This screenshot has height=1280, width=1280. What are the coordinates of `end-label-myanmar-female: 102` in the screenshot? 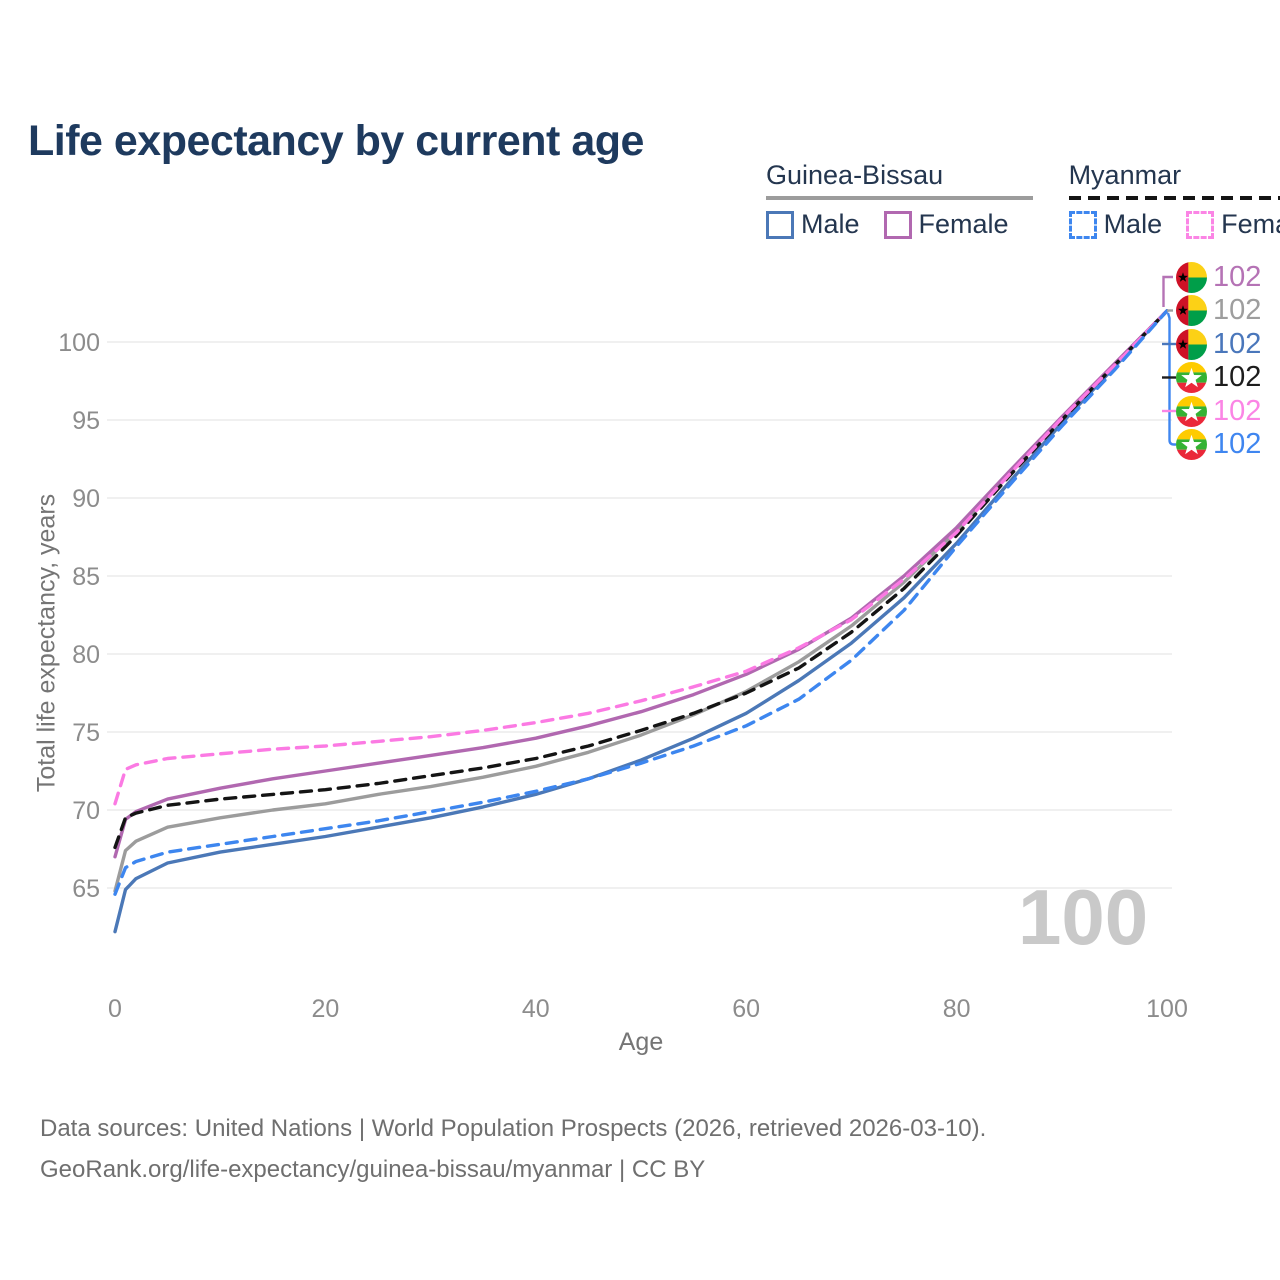 It's located at (1218, 411).